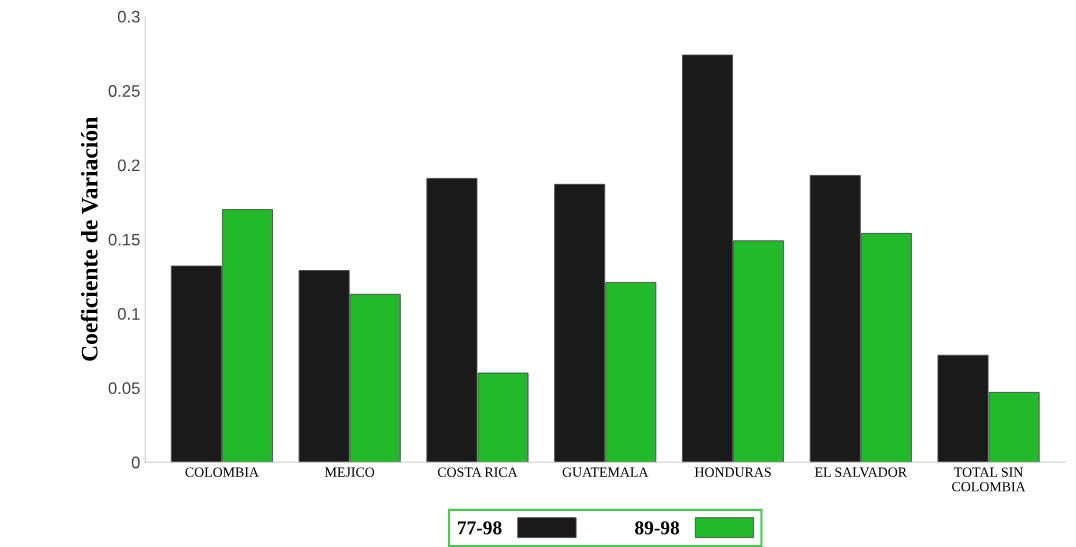  Describe the element at coordinates (605, 472) in the screenshot. I see `x-tick-label: GUATEMALA` at that location.